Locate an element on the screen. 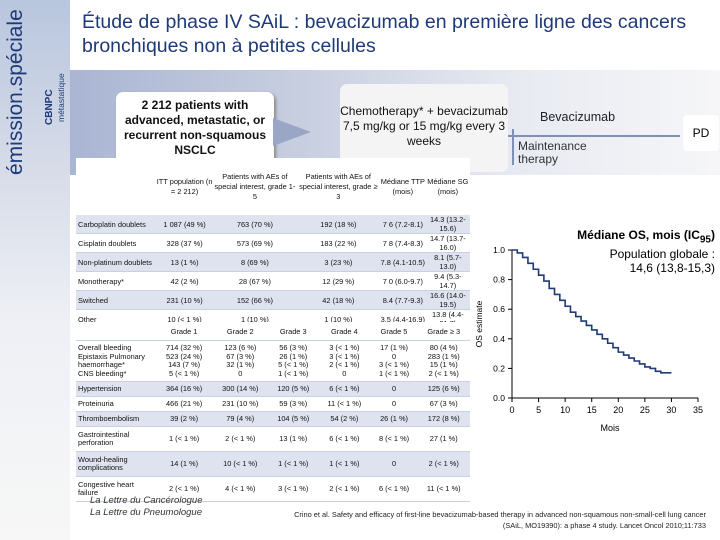 Image resolution: width=720 pixels, height=540 pixels. y-tick-label: 0.6 is located at coordinates (499, 309).